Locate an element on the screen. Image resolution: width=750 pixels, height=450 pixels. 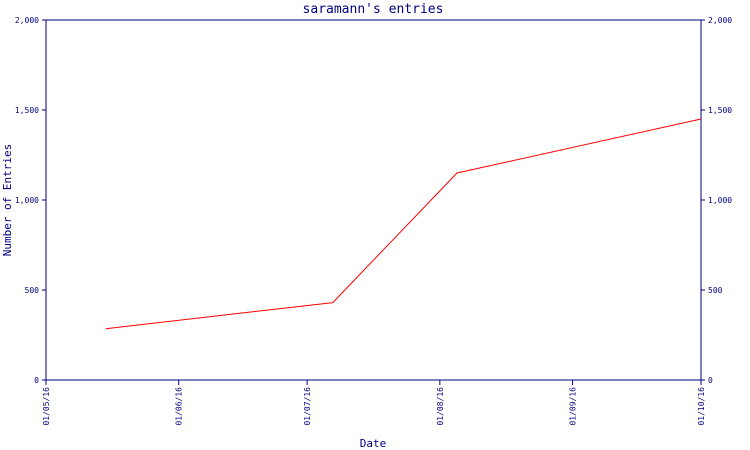
y-tick-label-right: 1,000 is located at coordinates (720, 200).